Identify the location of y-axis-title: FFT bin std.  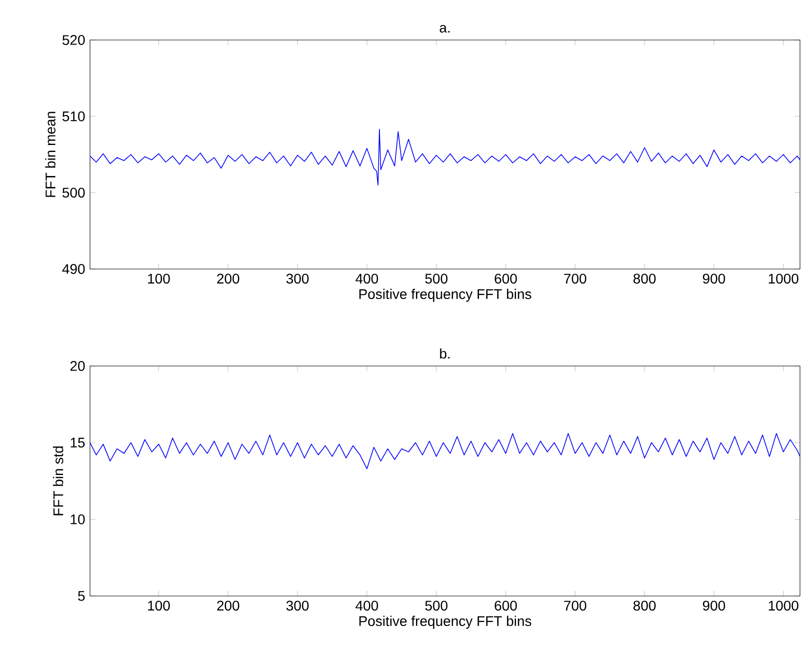
(58, 481).